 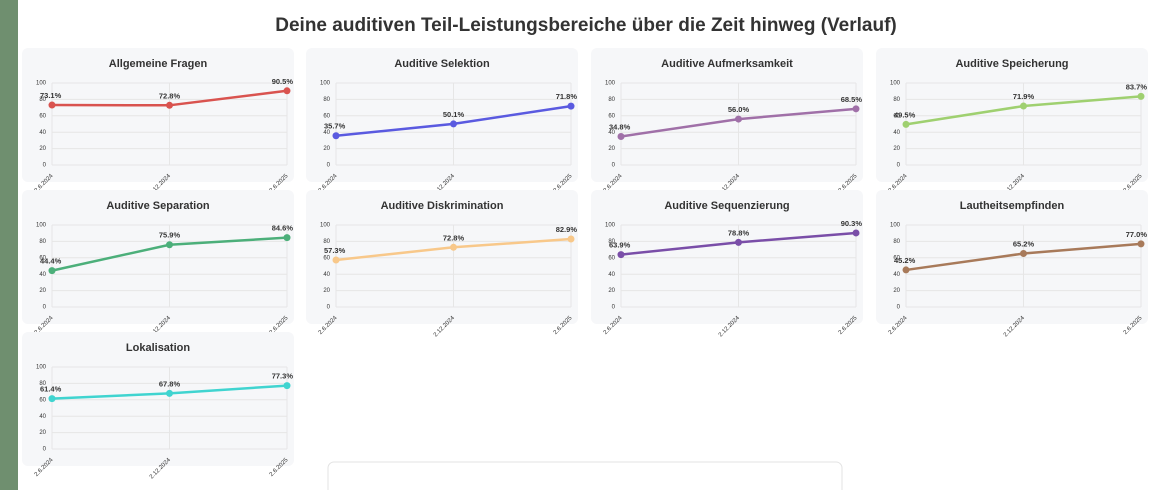 What do you see at coordinates (51, 261) in the screenshot?
I see `data-label: 44.4%` at bounding box center [51, 261].